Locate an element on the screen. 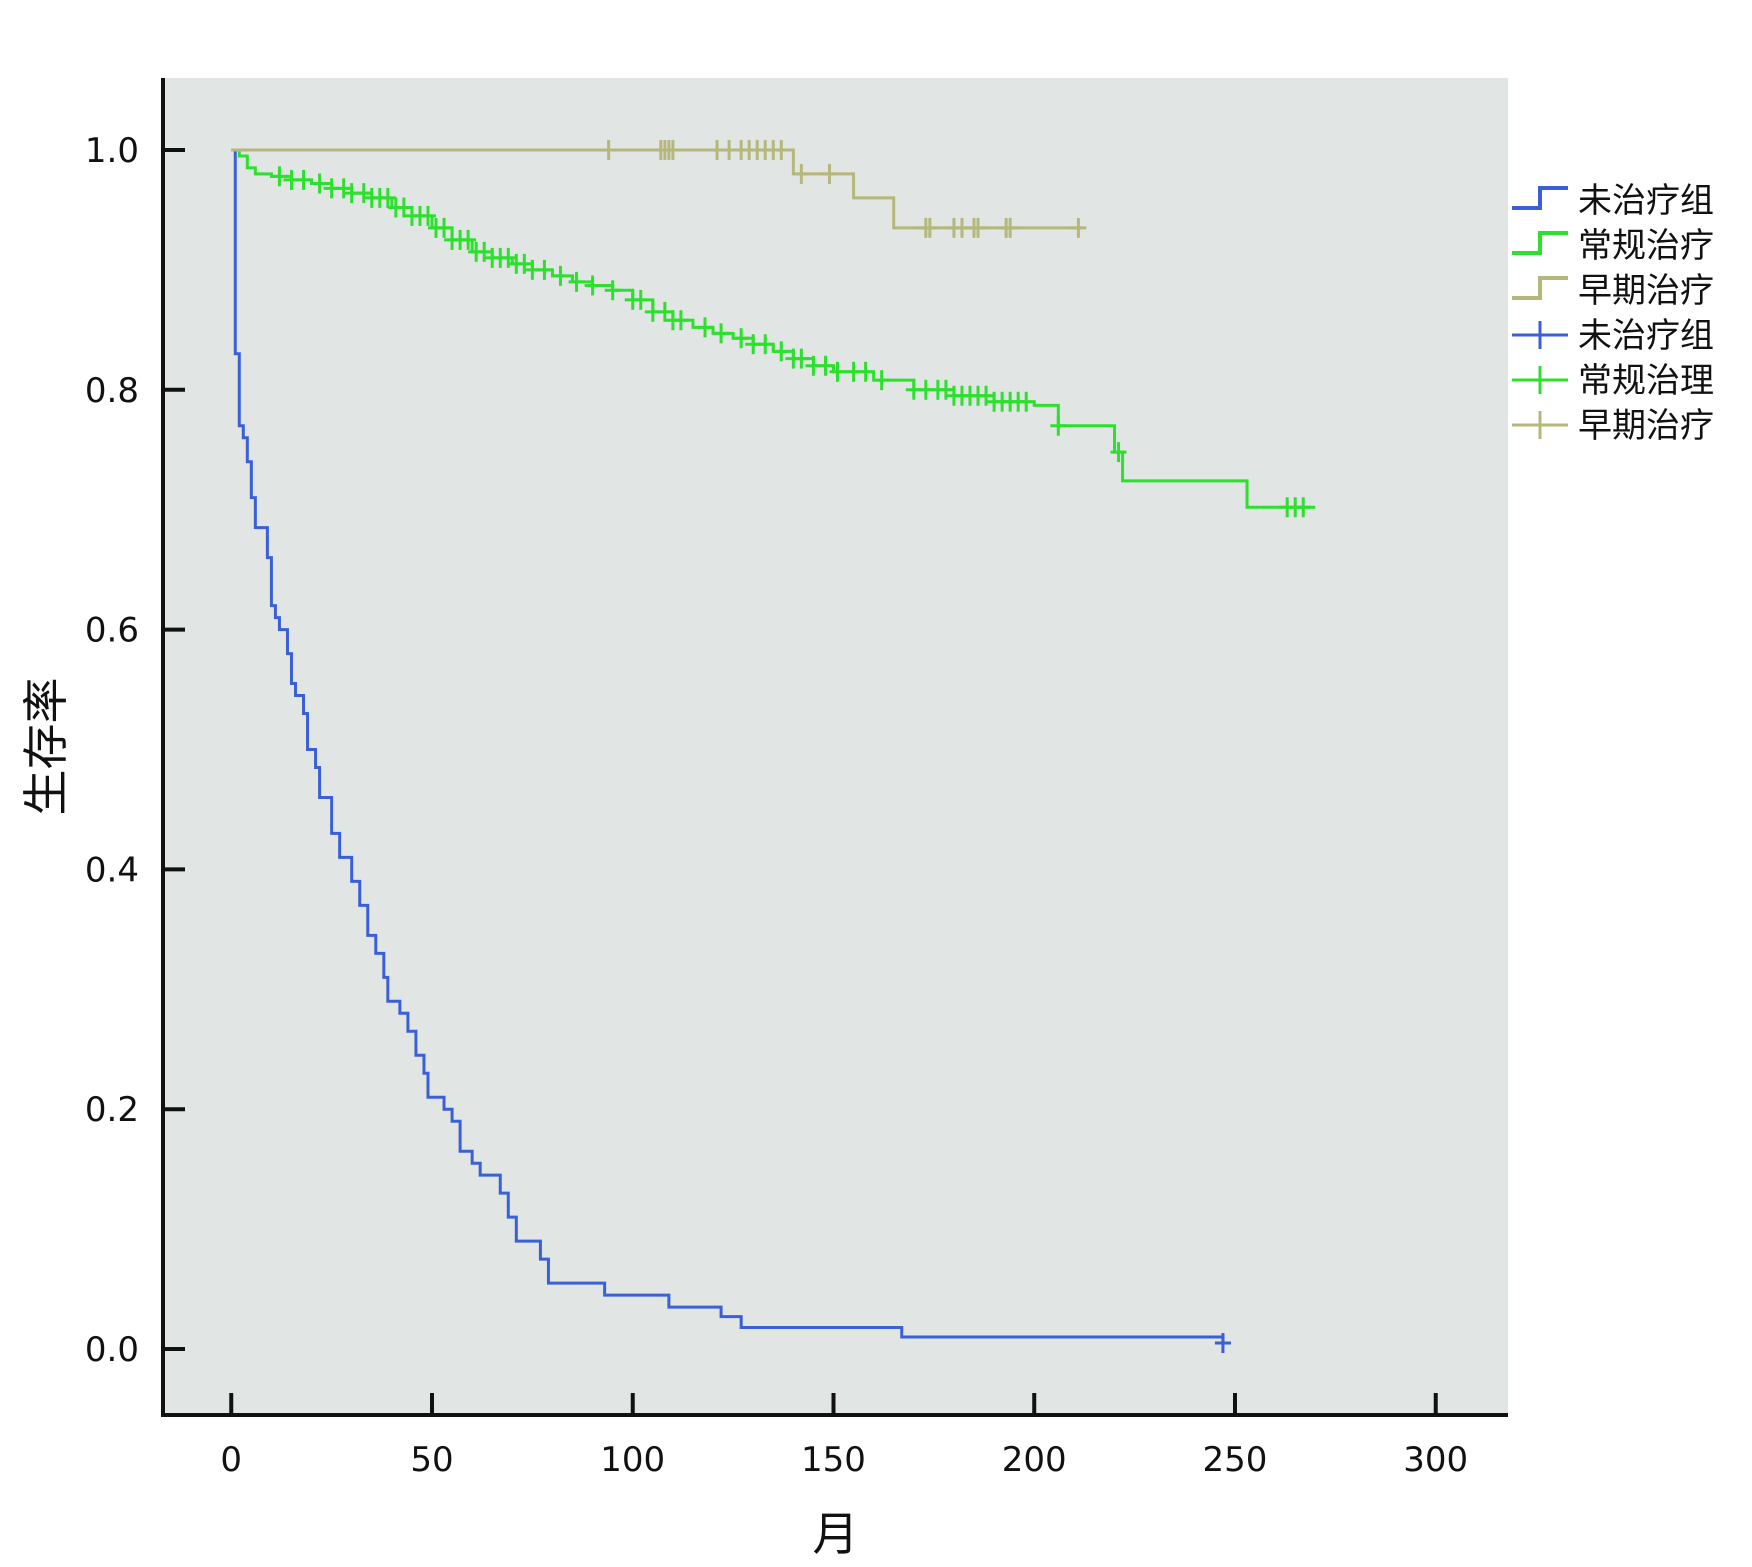 This screenshot has width=1752, height=1567. x-tick-label: 0 is located at coordinates (231, 1460).